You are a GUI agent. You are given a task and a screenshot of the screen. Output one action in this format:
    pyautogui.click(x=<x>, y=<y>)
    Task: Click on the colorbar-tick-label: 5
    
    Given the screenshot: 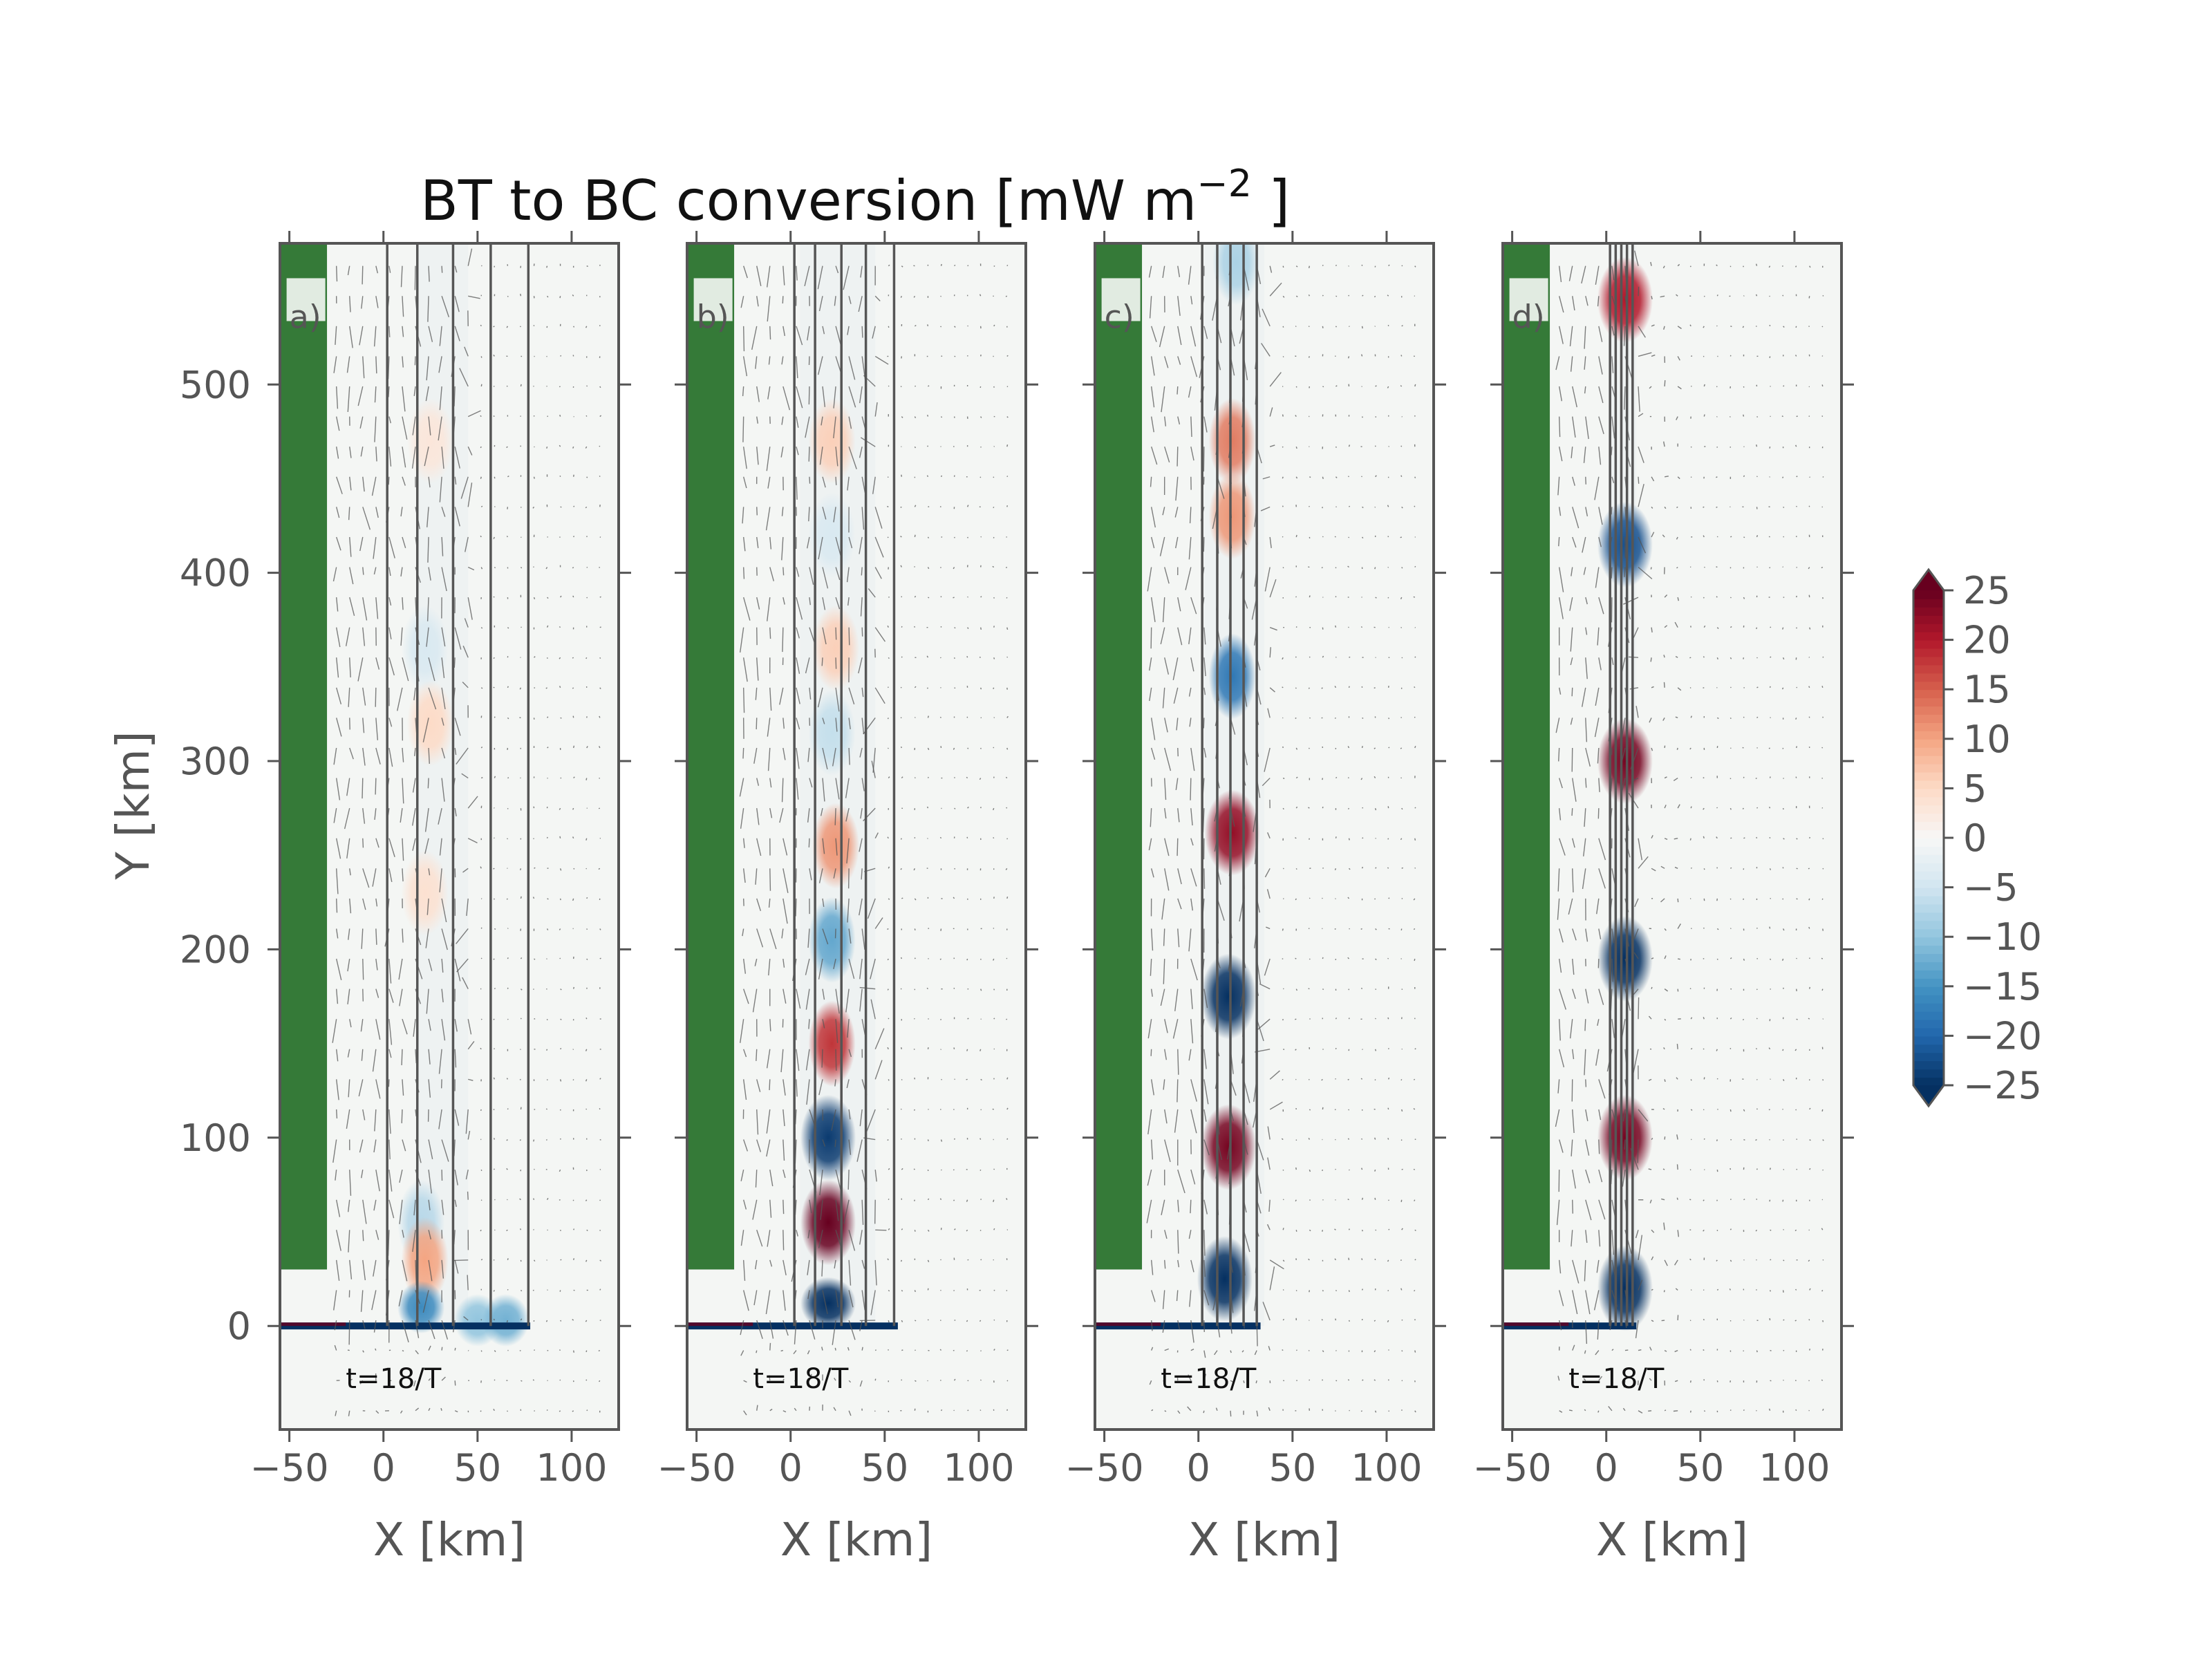 What is the action you would take?
    pyautogui.click(x=1975, y=789)
    